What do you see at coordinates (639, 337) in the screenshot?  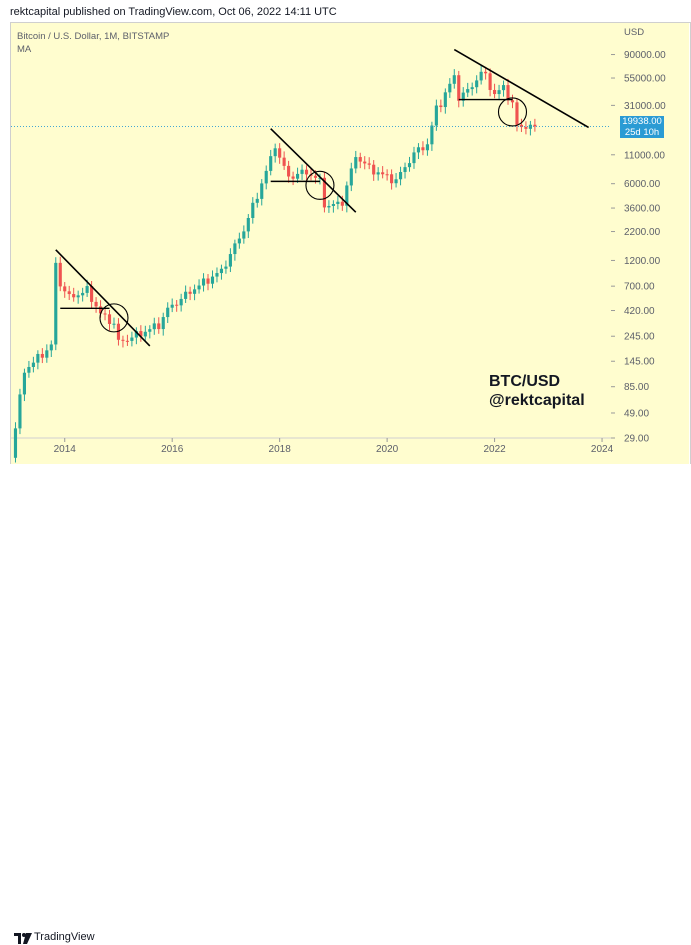 I see `price-tick-label: 245.00` at bounding box center [639, 337].